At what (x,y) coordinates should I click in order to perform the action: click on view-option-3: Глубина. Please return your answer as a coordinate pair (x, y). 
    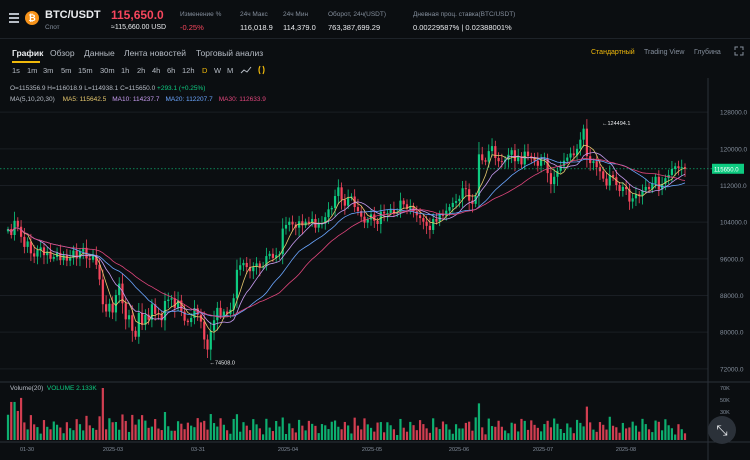
    Looking at the image, I should click on (707, 52).